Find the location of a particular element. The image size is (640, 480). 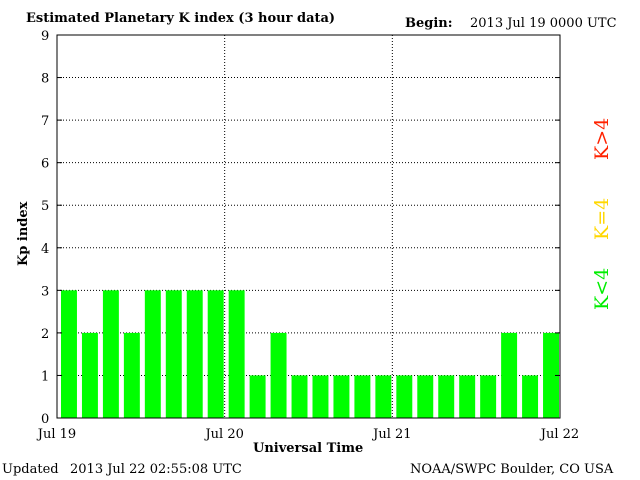

updated-label: Updated is located at coordinates (30, 469).